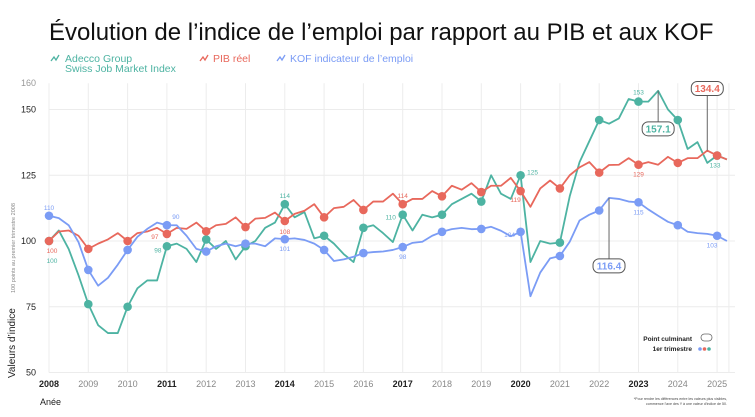  What do you see at coordinates (403, 196) in the screenshot?
I see `data-label-pib: 114` at bounding box center [403, 196].